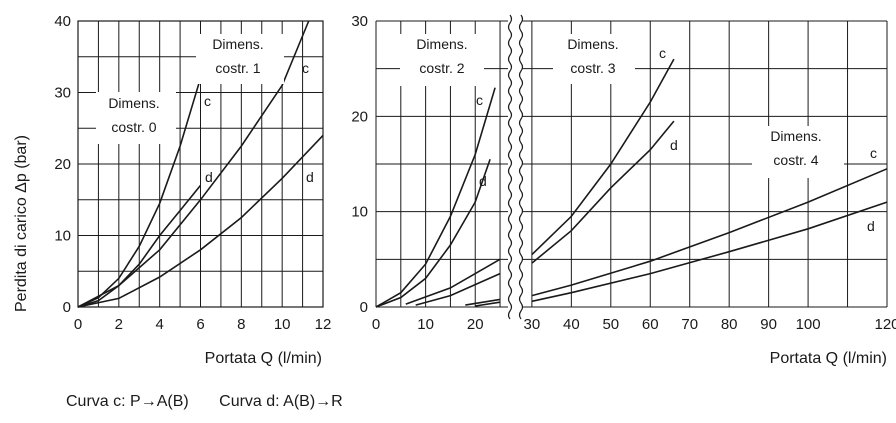  I want to click on y-axis-label: Perdita di carico Δp (bar), so click(21, 223).